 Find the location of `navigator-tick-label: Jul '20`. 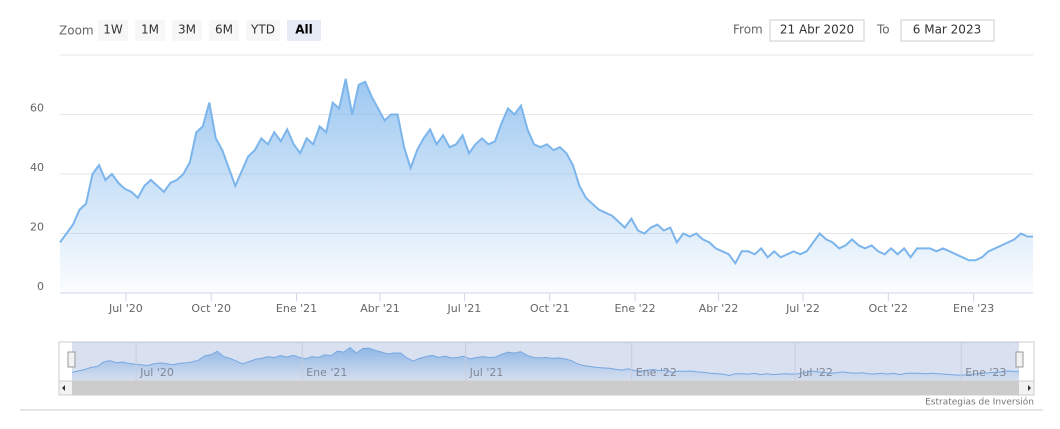

navigator-tick-label: Jul '20 is located at coordinates (156, 372).